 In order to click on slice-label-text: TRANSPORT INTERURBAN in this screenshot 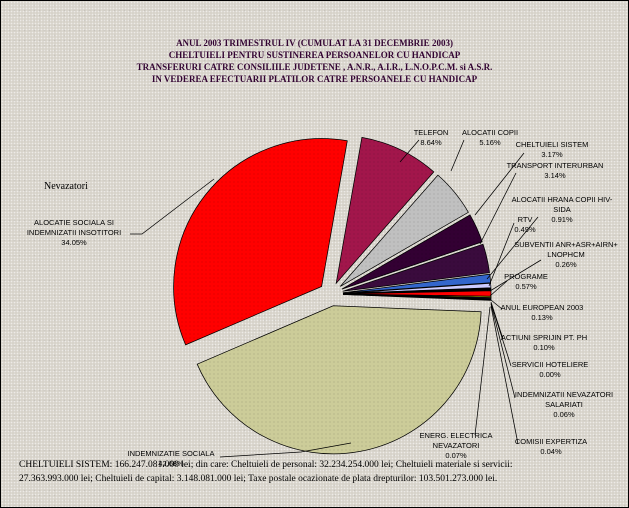, I will do `click(555, 165)`.